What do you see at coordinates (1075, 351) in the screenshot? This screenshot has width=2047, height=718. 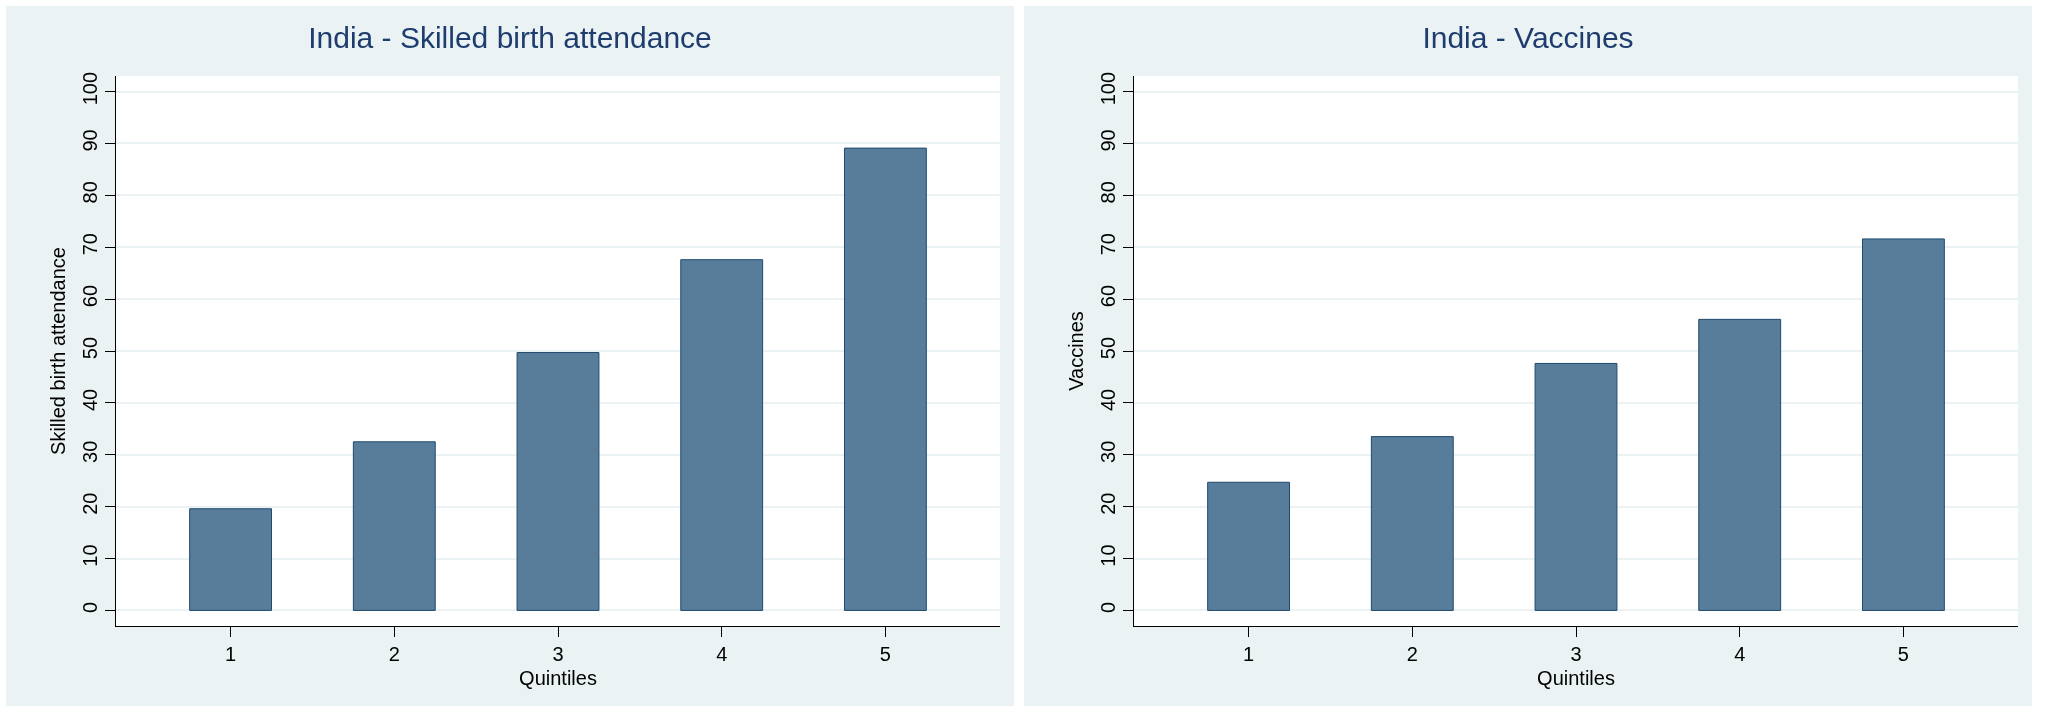 I see `y-axis-title: Vaccines` at bounding box center [1075, 351].